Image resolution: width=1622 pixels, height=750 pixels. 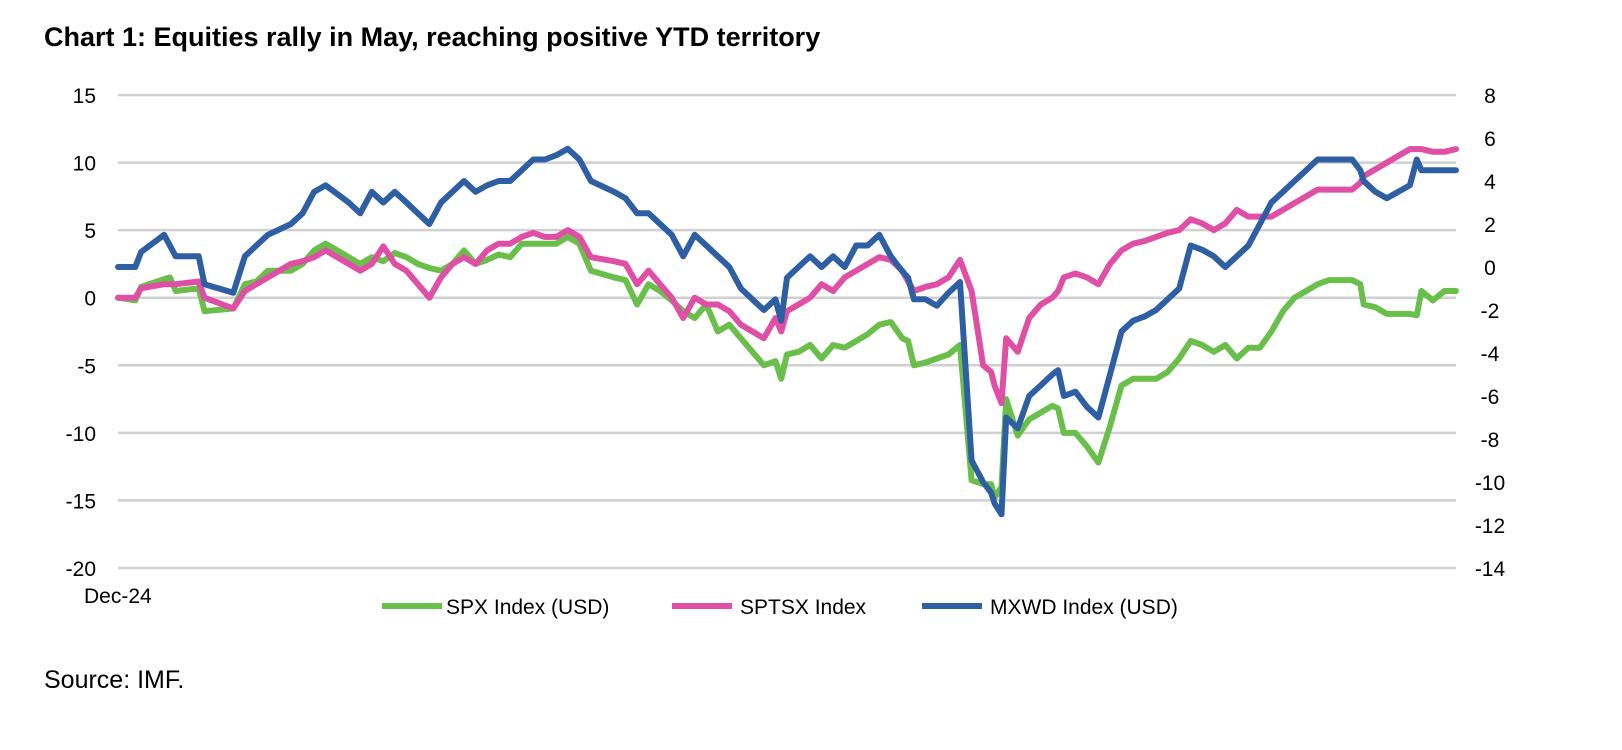 I want to click on right-axis-tick: -2, so click(x=1490, y=311).